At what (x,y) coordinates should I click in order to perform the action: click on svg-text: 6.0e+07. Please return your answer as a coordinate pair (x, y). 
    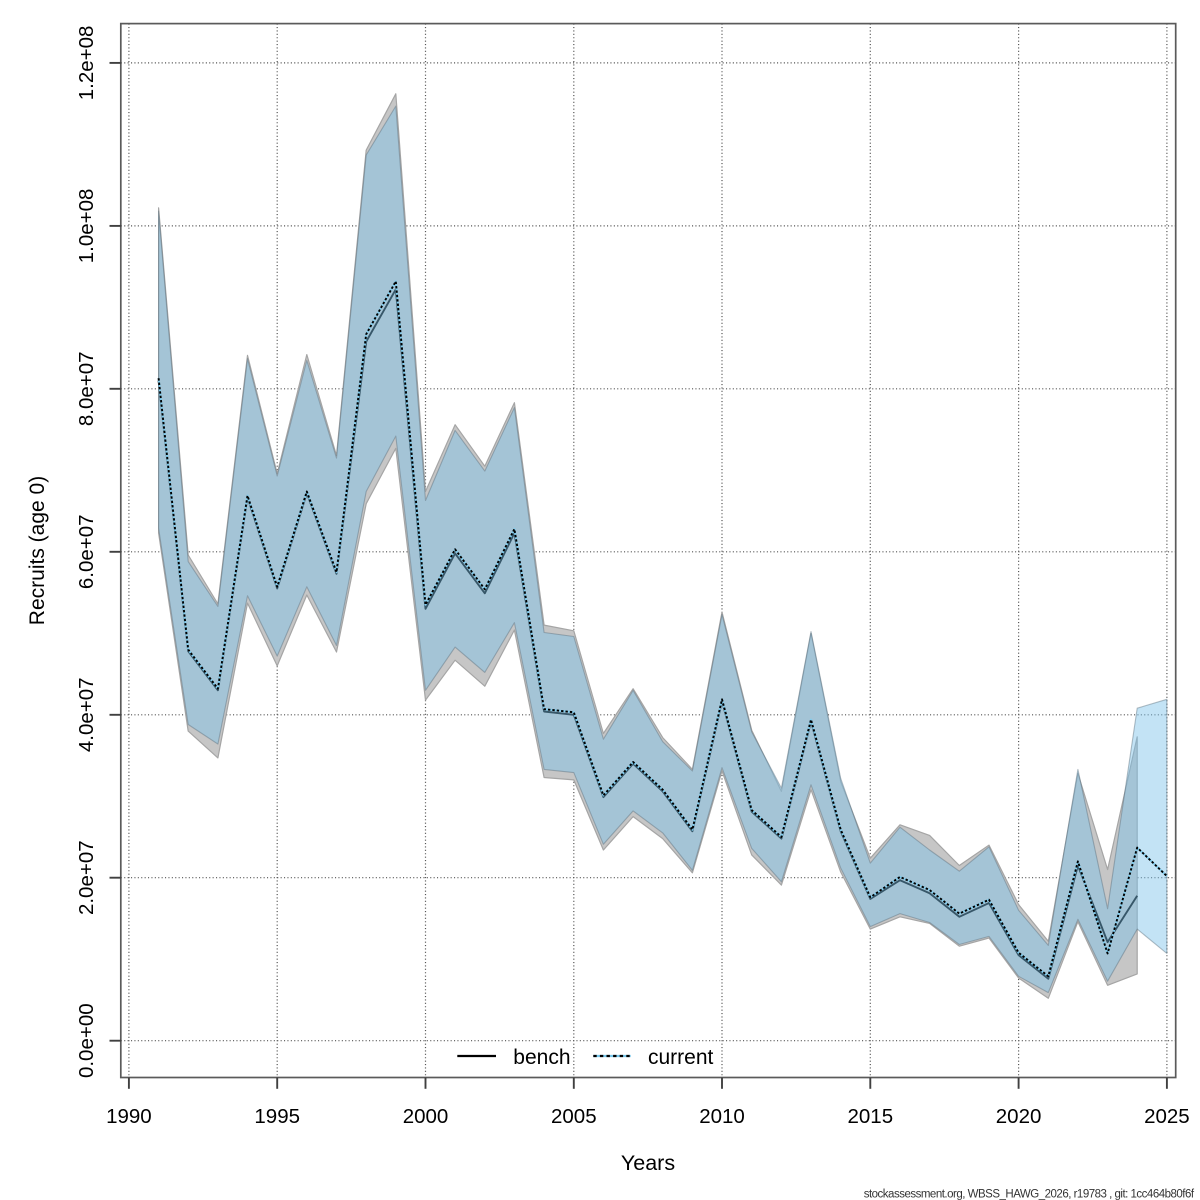
    Looking at the image, I should click on (86, 551).